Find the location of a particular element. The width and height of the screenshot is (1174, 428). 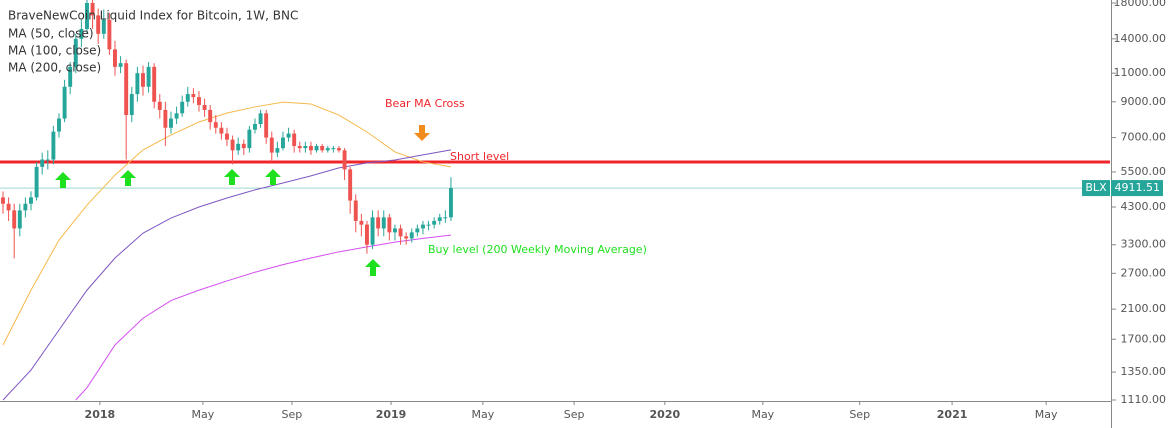

x-tick-label: 2020 is located at coordinates (665, 414).